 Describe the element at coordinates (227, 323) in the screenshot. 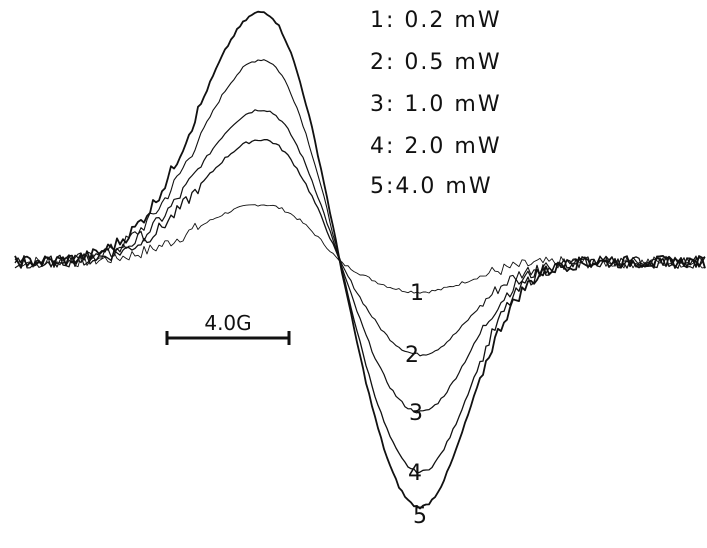

I see `scale-bar-label: 4.0G` at that location.